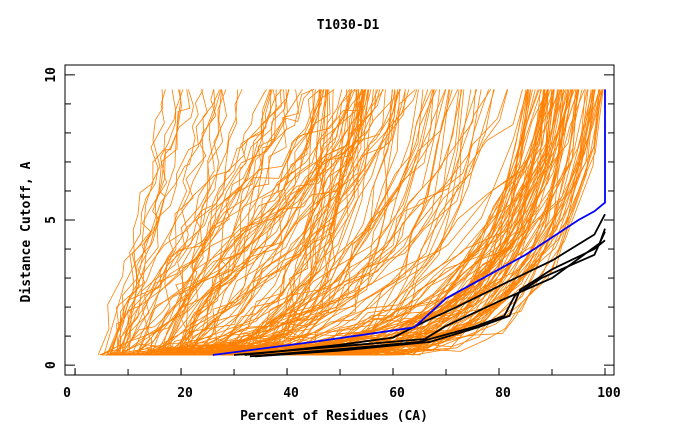 Image resolution: width=680 pixels, height=440 pixels. What do you see at coordinates (67, 393) in the screenshot?
I see `x-tick-label: 0` at bounding box center [67, 393].